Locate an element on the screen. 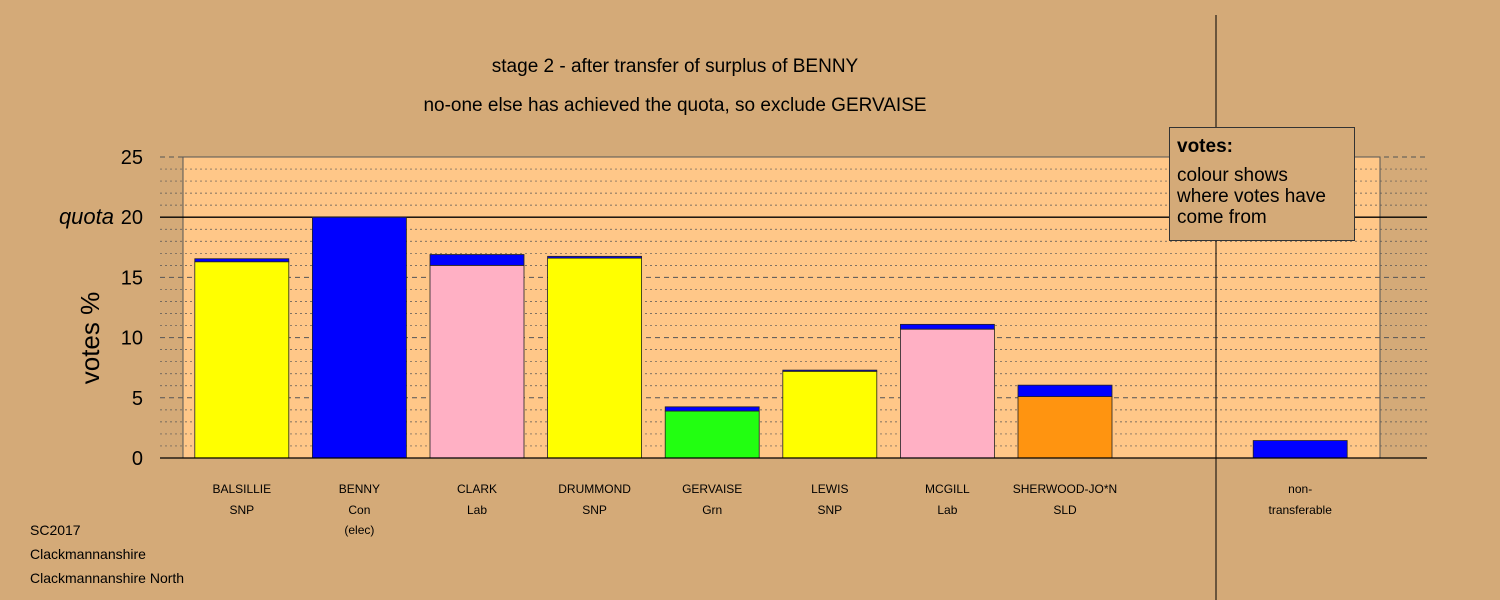 This screenshot has height=600, width=1500. candidate-name-label: BALSILLIE is located at coordinates (241, 489).